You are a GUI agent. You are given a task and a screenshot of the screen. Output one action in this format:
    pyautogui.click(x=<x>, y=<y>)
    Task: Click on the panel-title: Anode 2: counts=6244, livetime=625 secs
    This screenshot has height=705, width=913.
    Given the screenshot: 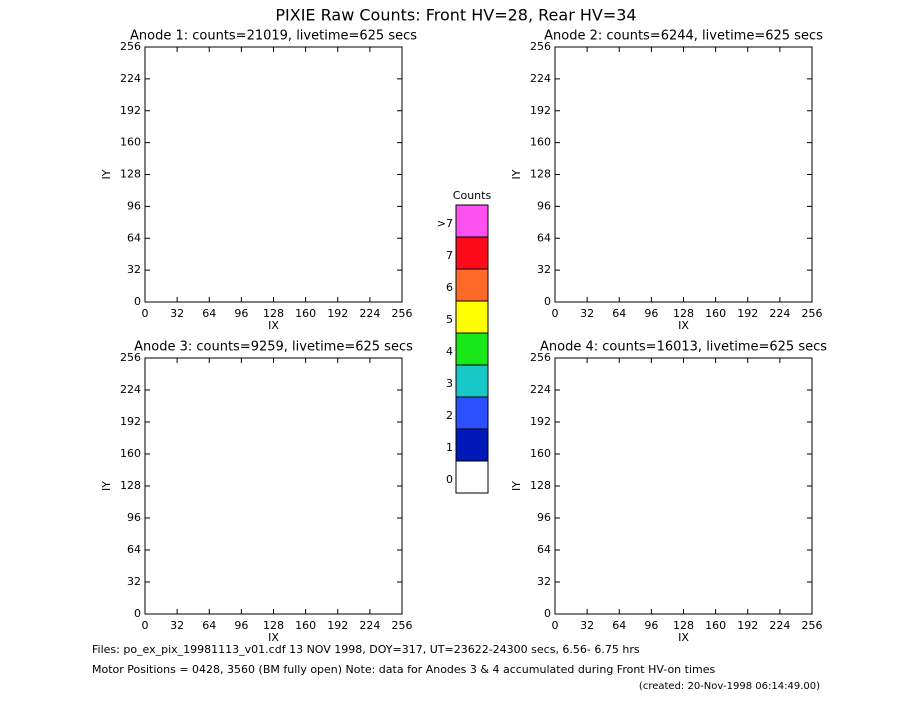 What is the action you would take?
    pyautogui.click(x=683, y=36)
    